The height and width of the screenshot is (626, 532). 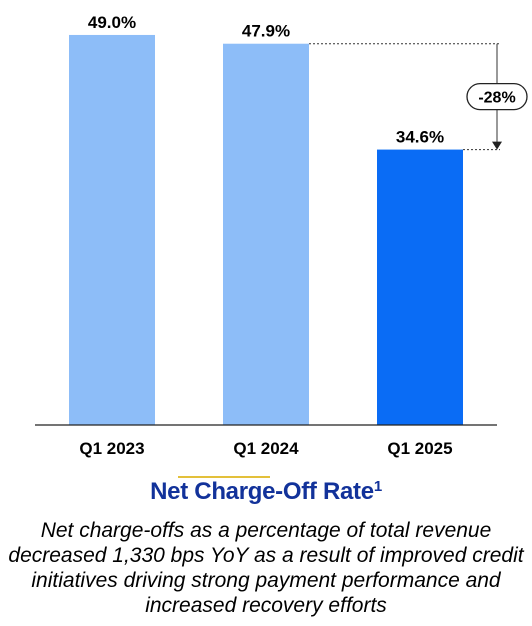 I want to click on chart-title-wrap: Net Charge-Off Rate1, so click(x=266, y=492).